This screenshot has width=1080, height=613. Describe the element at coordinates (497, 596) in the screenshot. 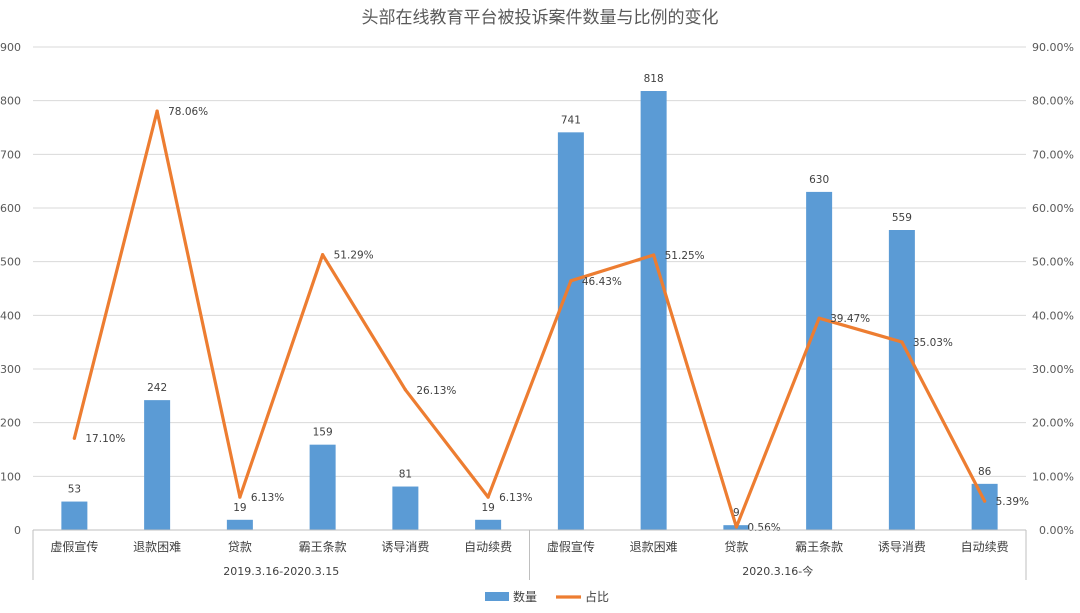

I see `legend-swatch-bar` at that location.